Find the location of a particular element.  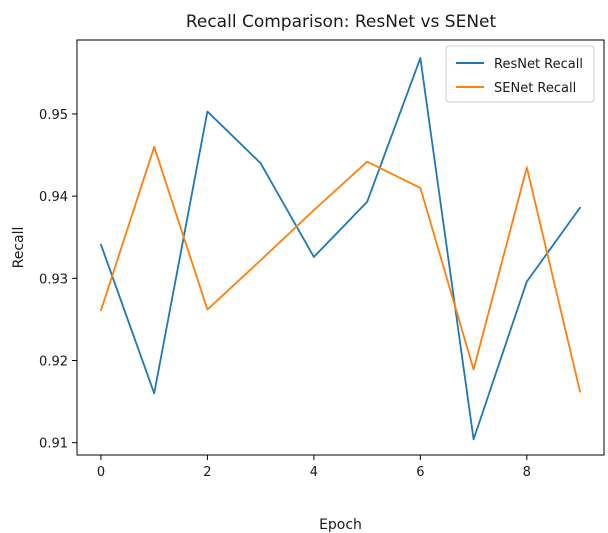

x-axis-label: Epoch is located at coordinates (340, 525).